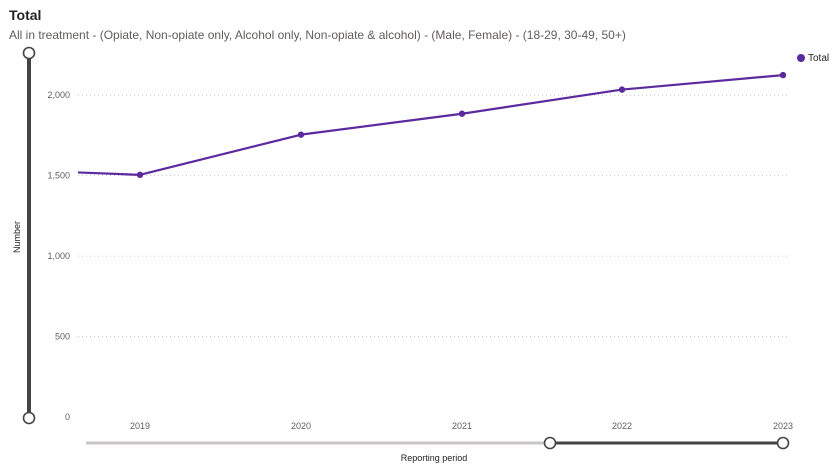 The width and height of the screenshot is (834, 466). Describe the element at coordinates (801, 58) in the screenshot. I see `legend-marker` at that location.